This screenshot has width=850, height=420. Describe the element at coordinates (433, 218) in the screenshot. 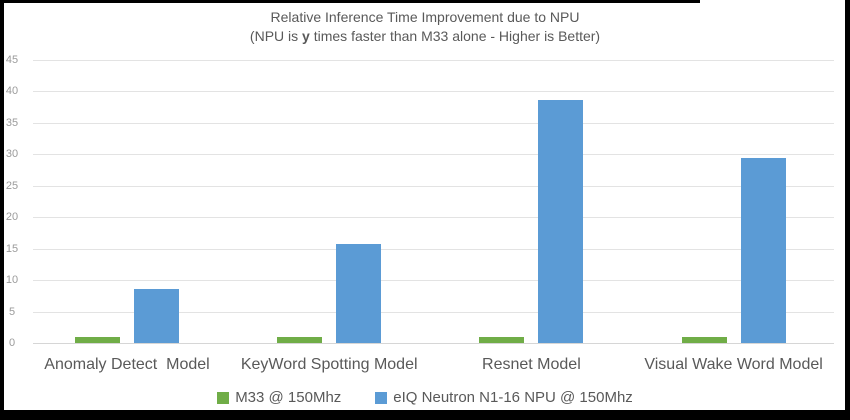

I see `gridline-y20` at that location.